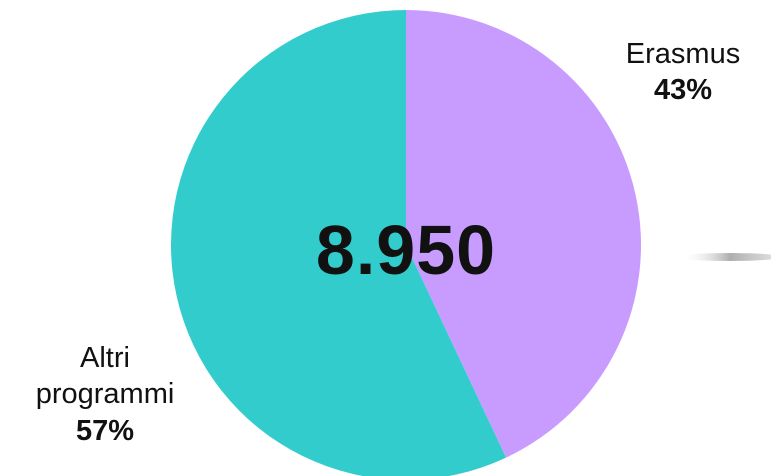  Describe the element at coordinates (105, 358) in the screenshot. I see `slice-name-altri-line1: Altri` at that location.